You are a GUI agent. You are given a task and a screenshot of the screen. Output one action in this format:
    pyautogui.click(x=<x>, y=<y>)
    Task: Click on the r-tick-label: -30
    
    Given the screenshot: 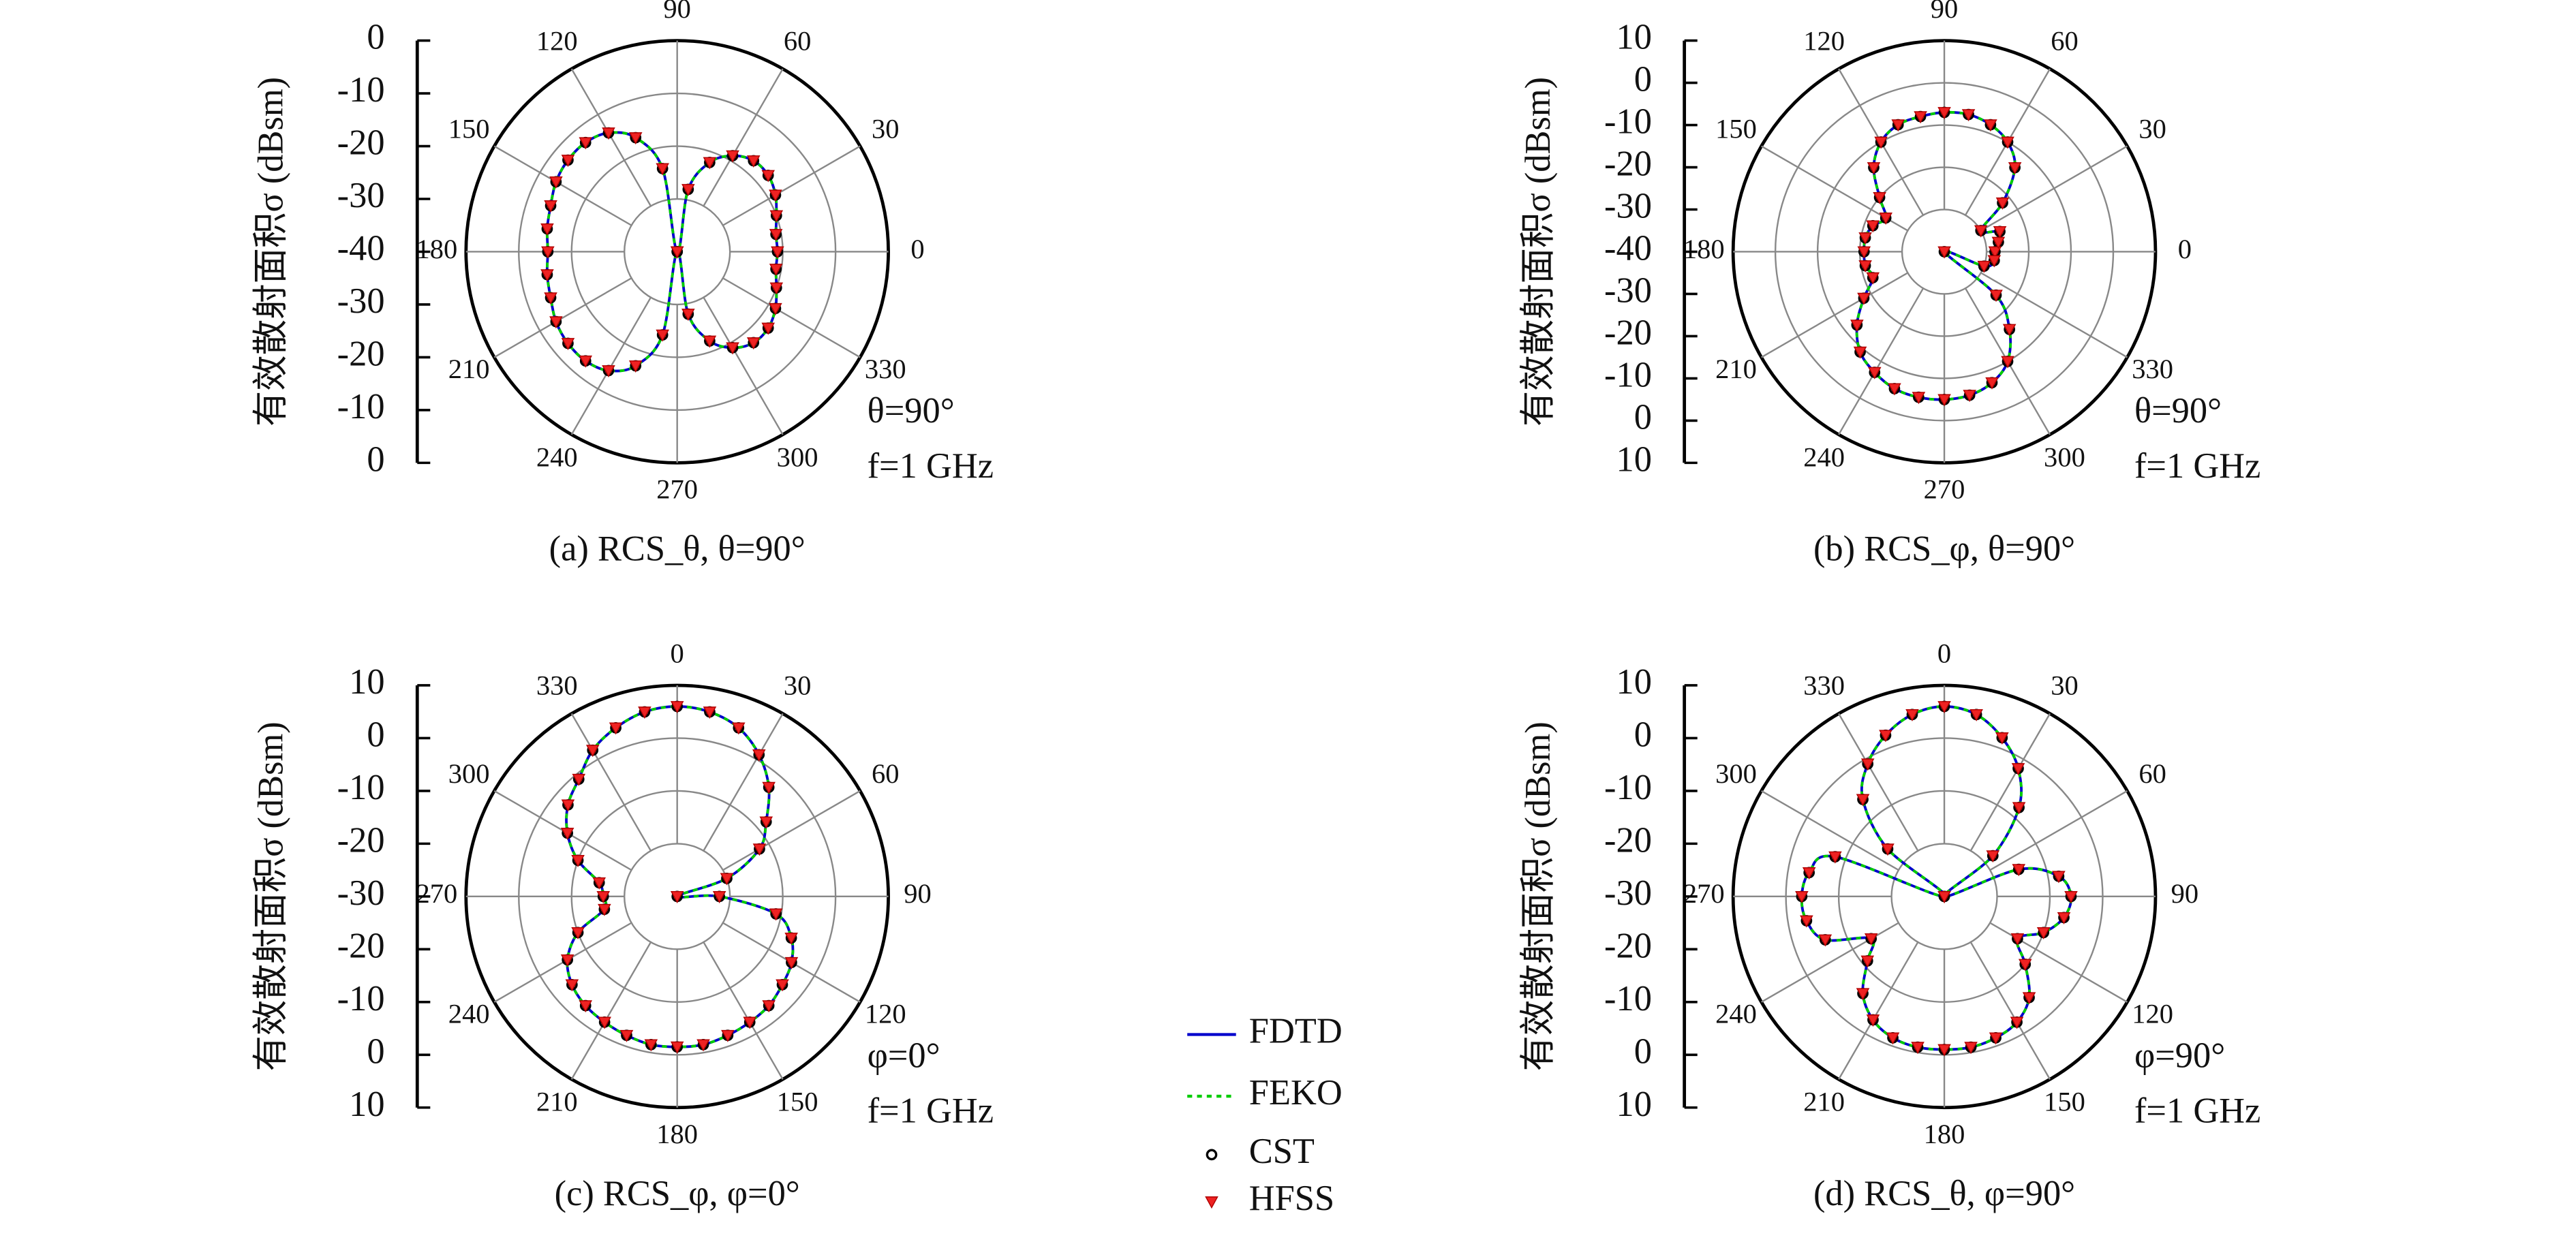 What is the action you would take?
    pyautogui.click(x=1628, y=291)
    